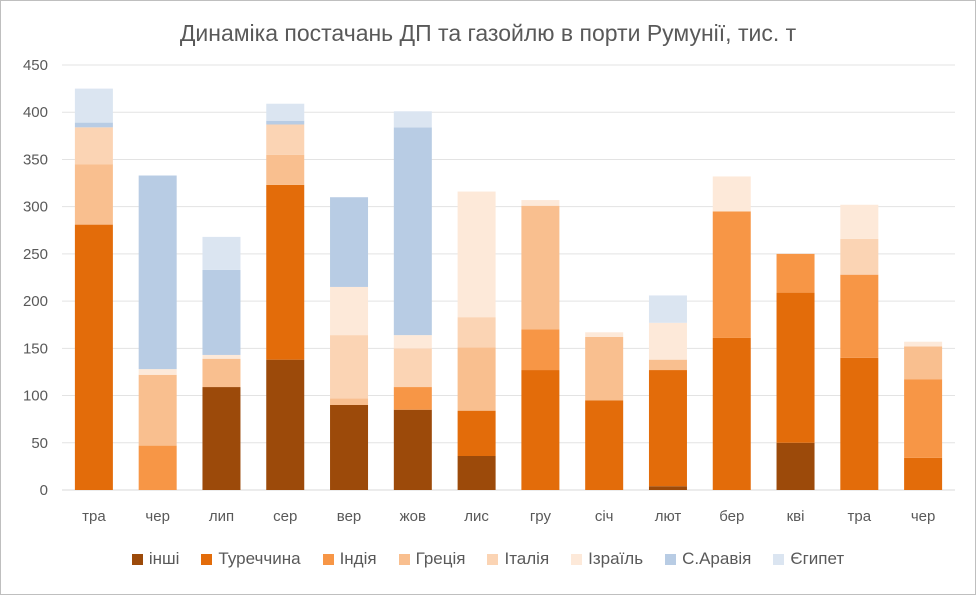 The width and height of the screenshot is (976, 595). What do you see at coordinates (717, 558) in the screenshot?
I see `legend-label: С.Аравія` at bounding box center [717, 558].